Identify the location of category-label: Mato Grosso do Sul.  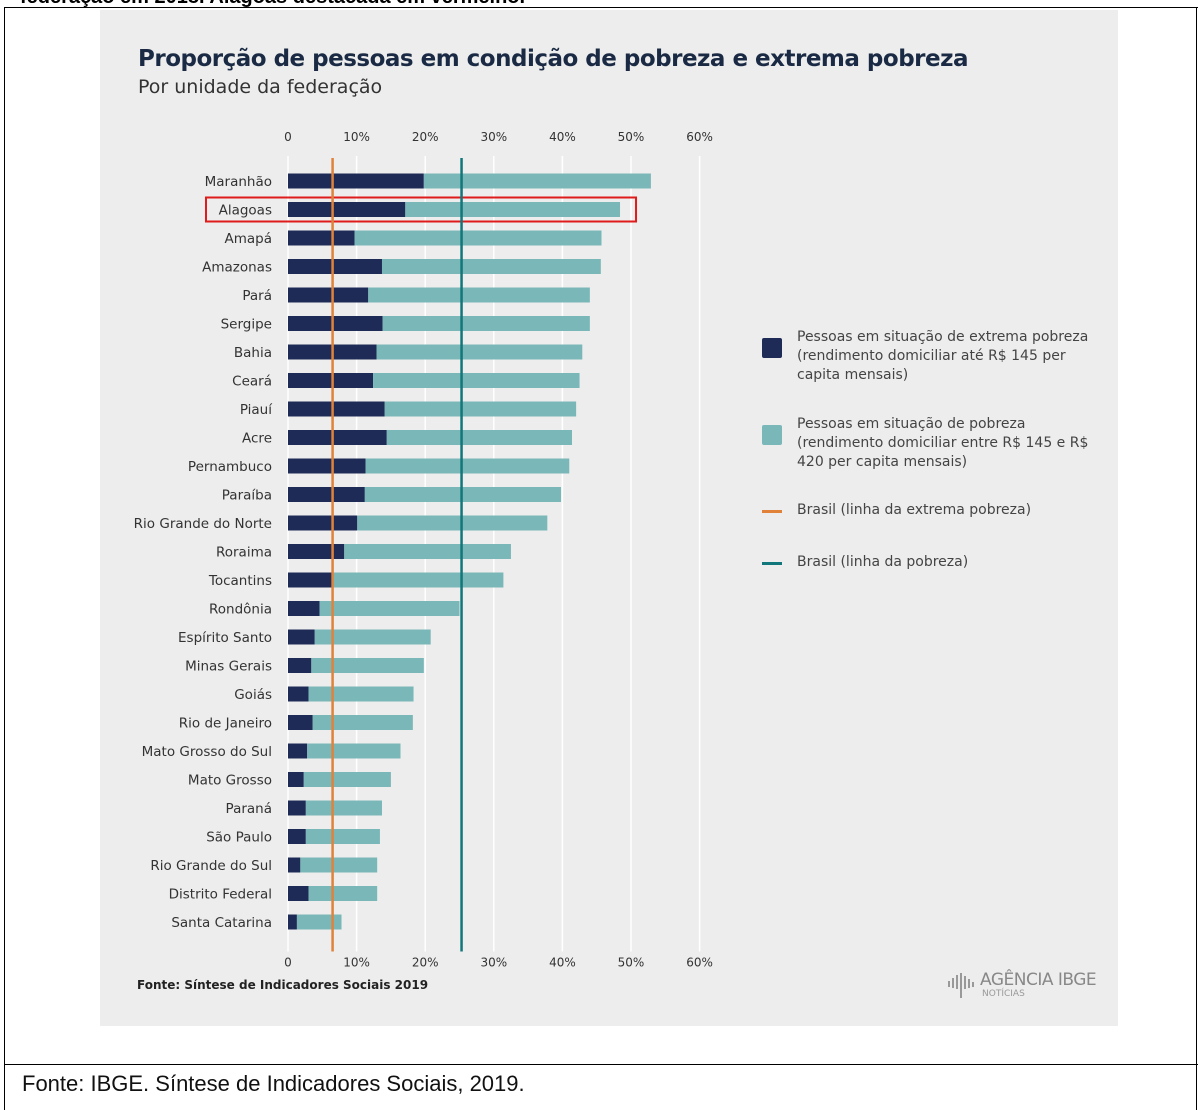
(207, 752).